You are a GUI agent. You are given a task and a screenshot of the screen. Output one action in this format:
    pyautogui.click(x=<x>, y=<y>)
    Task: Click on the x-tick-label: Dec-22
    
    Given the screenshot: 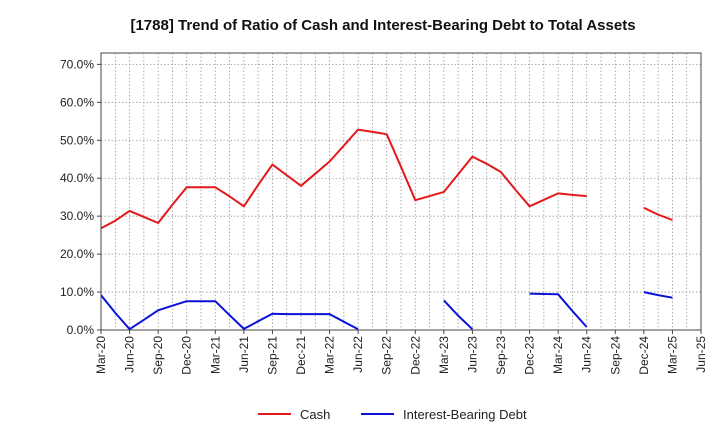 What is the action you would take?
    pyautogui.click(x=415, y=355)
    